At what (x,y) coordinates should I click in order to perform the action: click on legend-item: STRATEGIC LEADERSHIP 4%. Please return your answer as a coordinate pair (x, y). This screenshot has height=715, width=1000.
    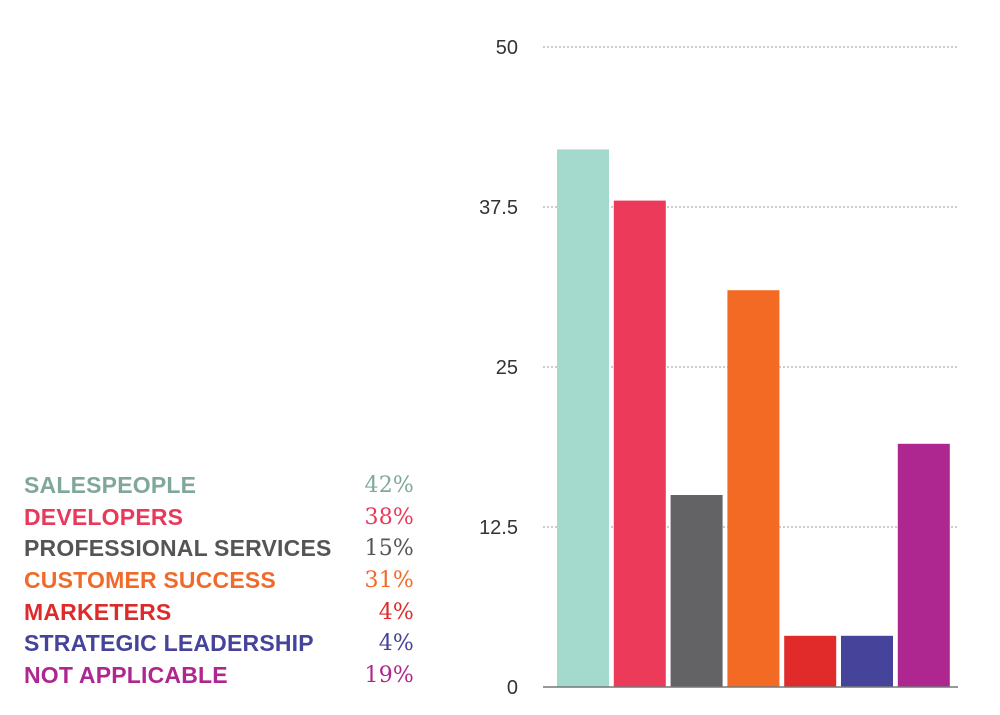
    Looking at the image, I should click on (219, 644).